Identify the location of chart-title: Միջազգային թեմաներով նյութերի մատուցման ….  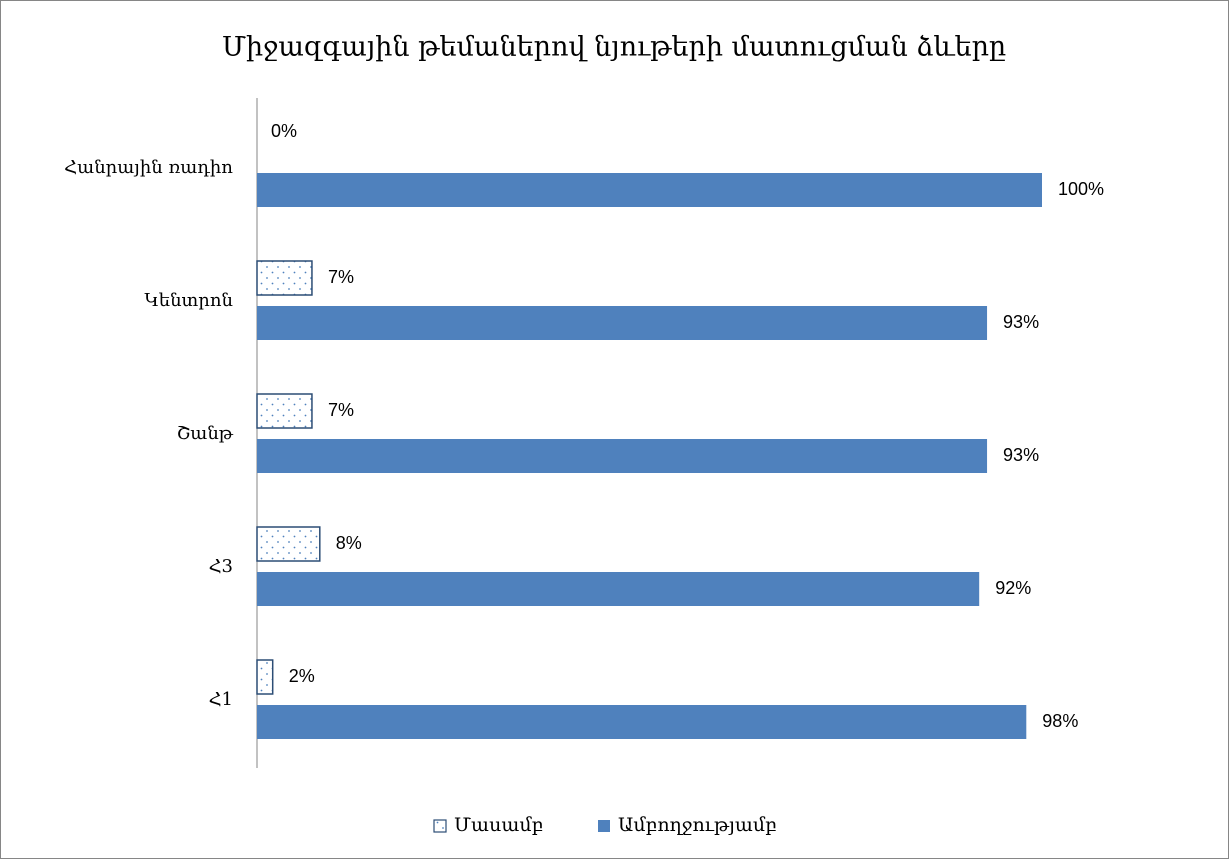
(614, 47).